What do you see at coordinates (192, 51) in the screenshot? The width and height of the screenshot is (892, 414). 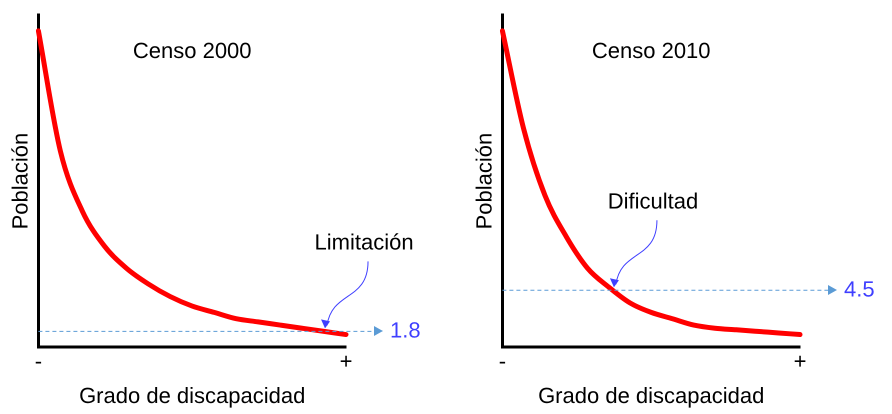 I see `chart-title: Censo 2000` at bounding box center [192, 51].